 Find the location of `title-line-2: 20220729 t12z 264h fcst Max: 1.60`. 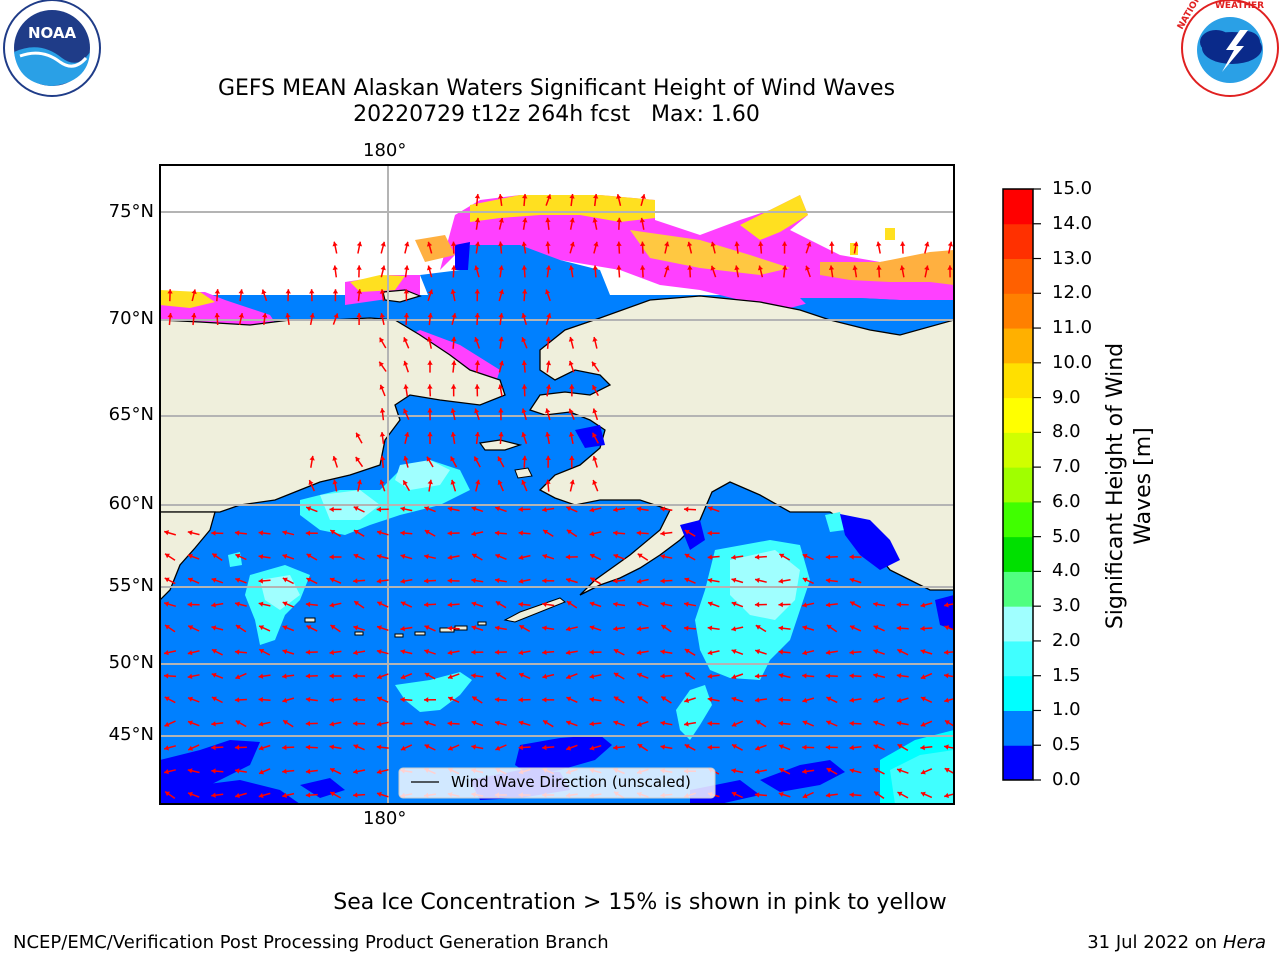

title-line-2: 20220729 t12z 264h fcst Max: 1.60 is located at coordinates (556, 114).